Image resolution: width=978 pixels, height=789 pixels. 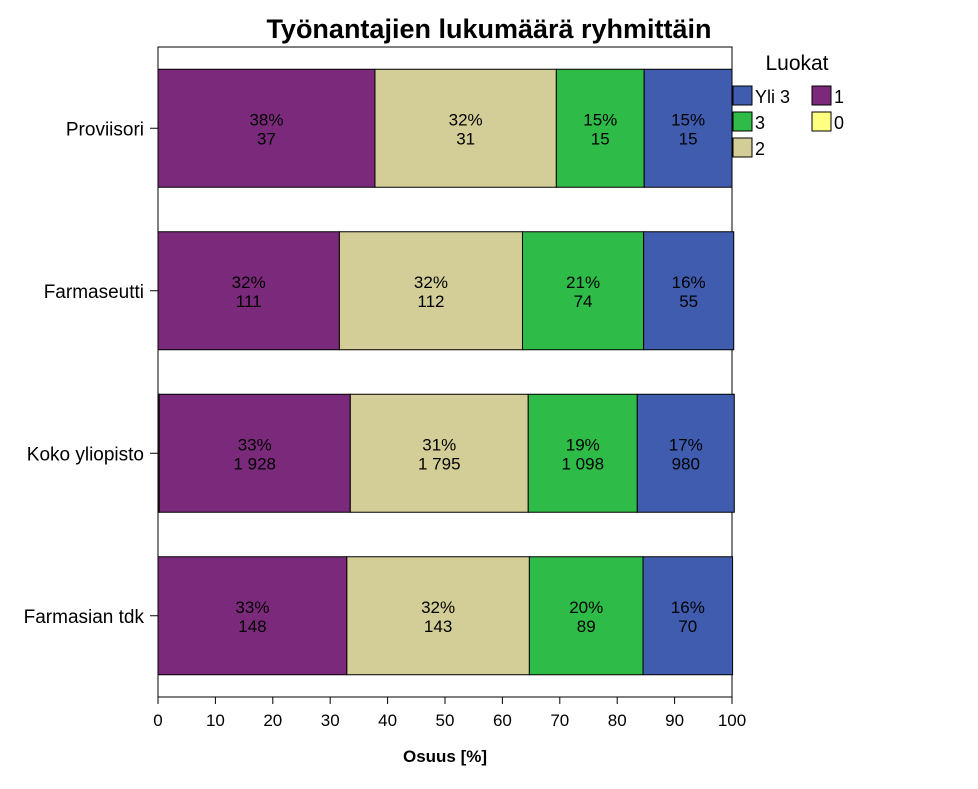 What do you see at coordinates (438, 626) in the screenshot?
I see `data-label-count: 143` at bounding box center [438, 626].